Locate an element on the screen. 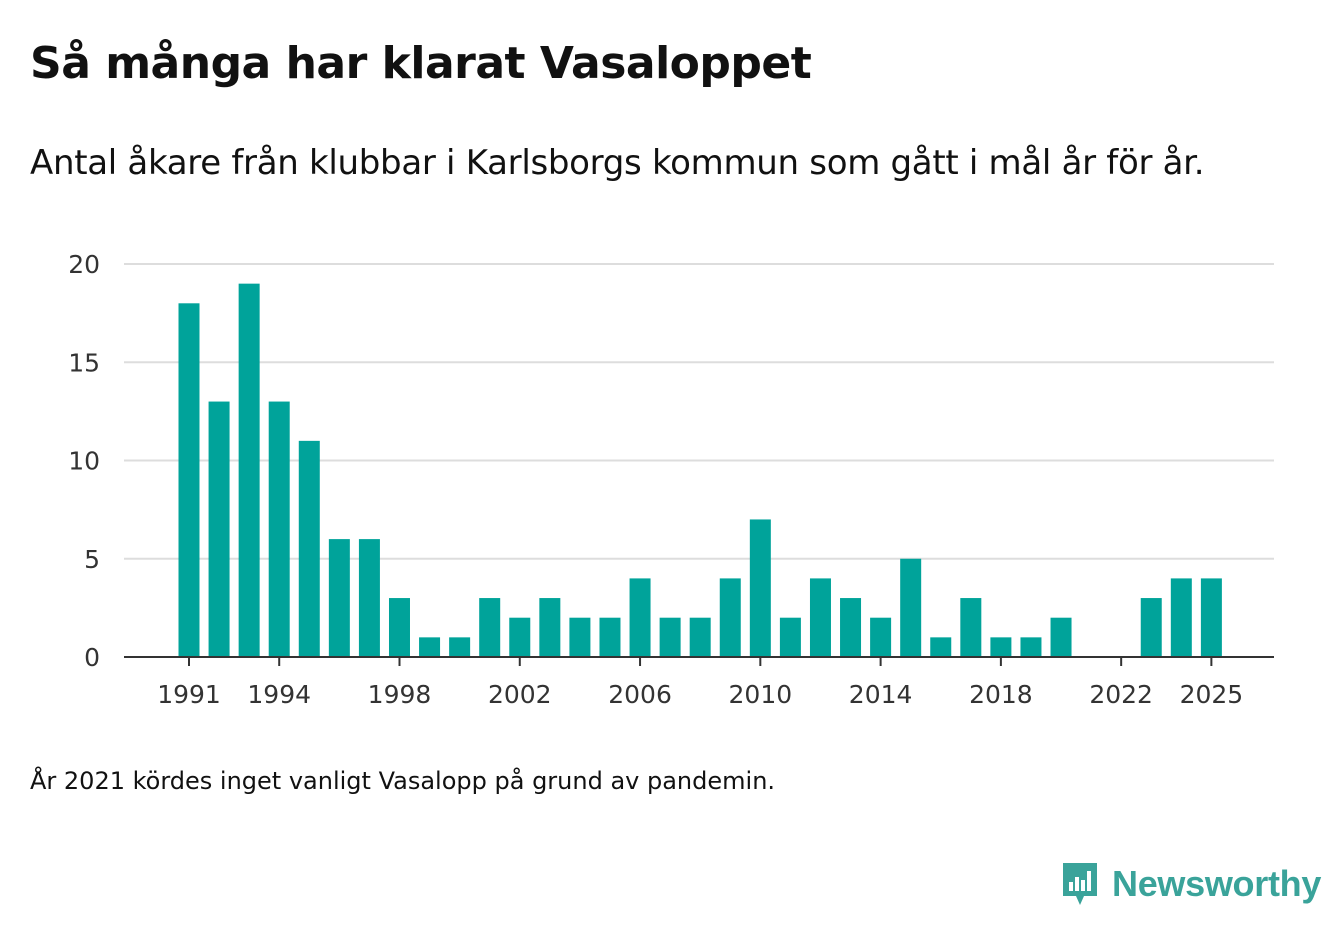 Image resolution: width=1340 pixels, height=940 pixels. bar-2023: 2023: 3 is located at coordinates (1151, 627).